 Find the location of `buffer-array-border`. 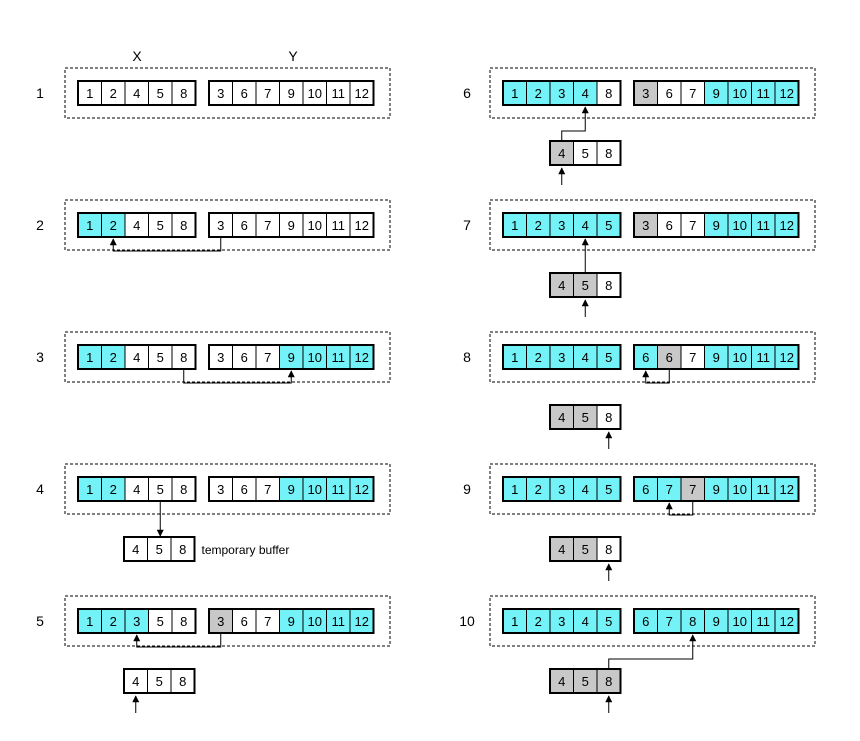

buffer-array-border is located at coordinates (159, 681).